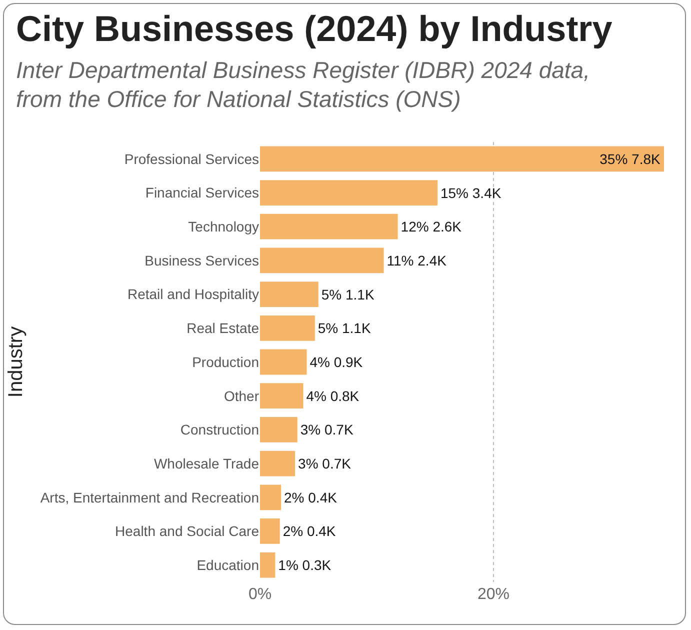  What do you see at coordinates (305, 565) in the screenshot?
I see `data-label: 1% 0.3K` at bounding box center [305, 565].